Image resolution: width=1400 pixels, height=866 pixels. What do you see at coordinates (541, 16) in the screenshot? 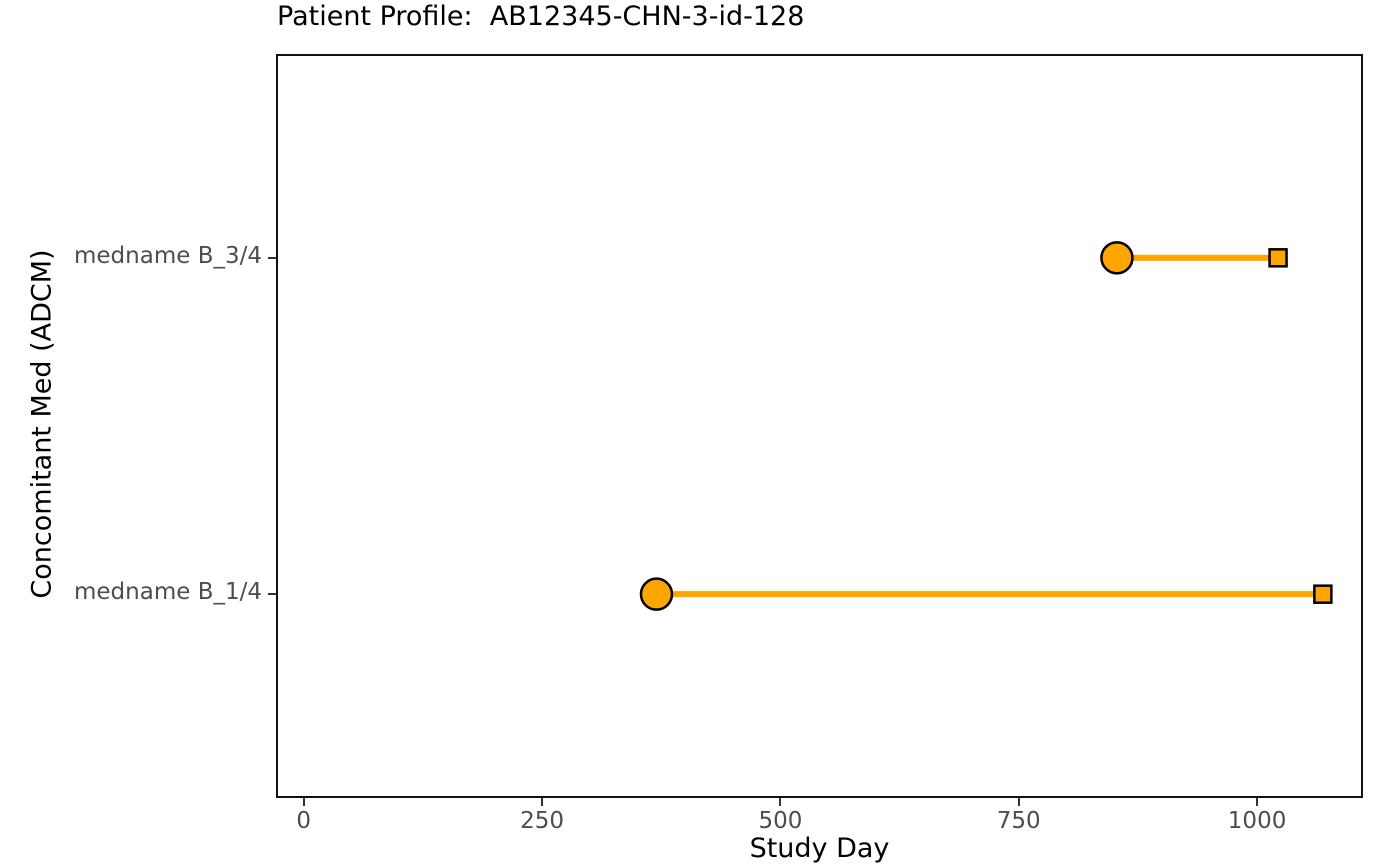
I see `chart-title: Patient Profile: AB12345-CHN-3-id-128` at bounding box center [541, 16].